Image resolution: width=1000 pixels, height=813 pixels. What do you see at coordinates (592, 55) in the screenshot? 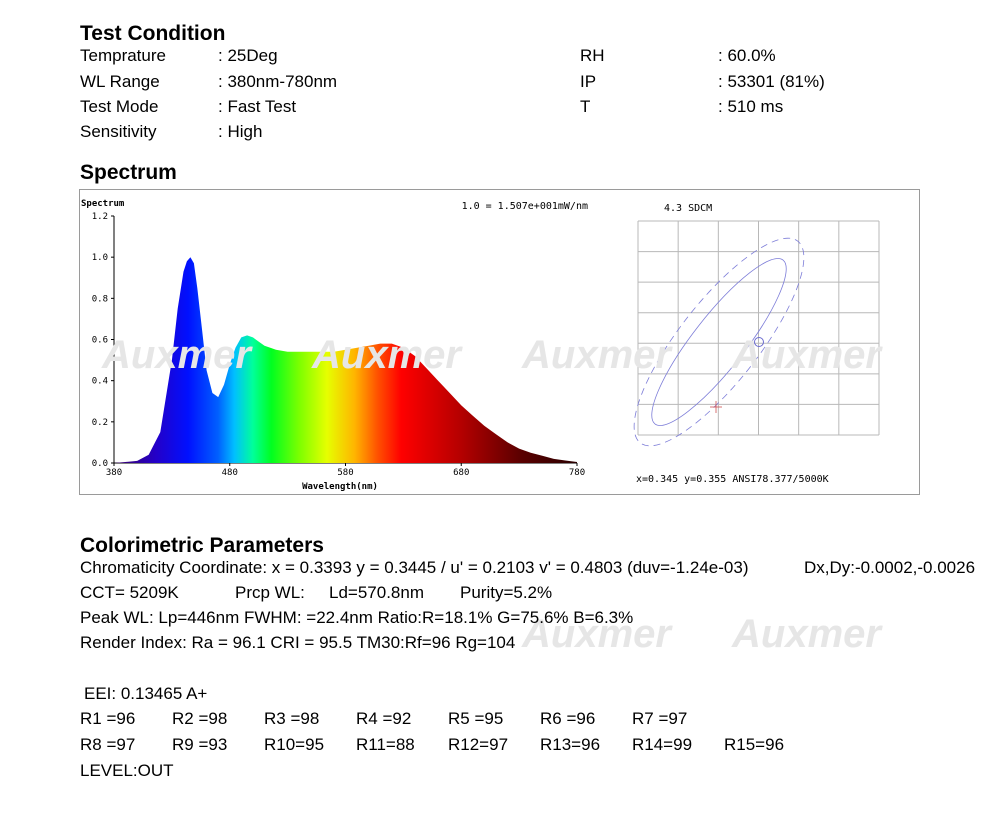
I see `condition-label: RH` at bounding box center [592, 55].